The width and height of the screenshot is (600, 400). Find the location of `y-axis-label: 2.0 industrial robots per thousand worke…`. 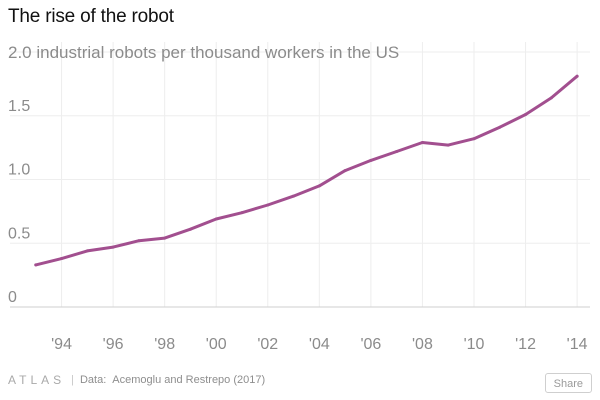

y-axis-label: 2.0 industrial robots per thousand worke… is located at coordinates (203, 52).